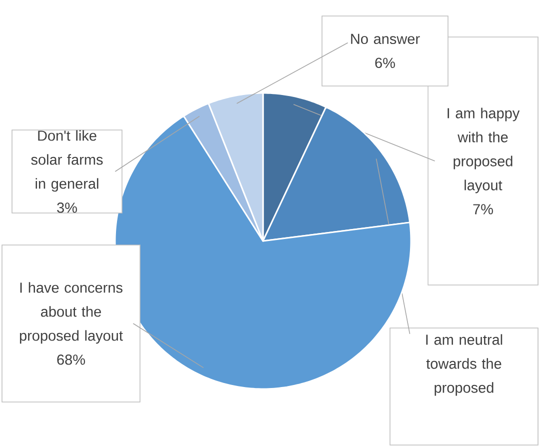 The height and width of the screenshot is (446, 539). What do you see at coordinates (71, 313) in the screenshot?
I see `slice-label: I have concerns about the proposed layout` at bounding box center [71, 313].